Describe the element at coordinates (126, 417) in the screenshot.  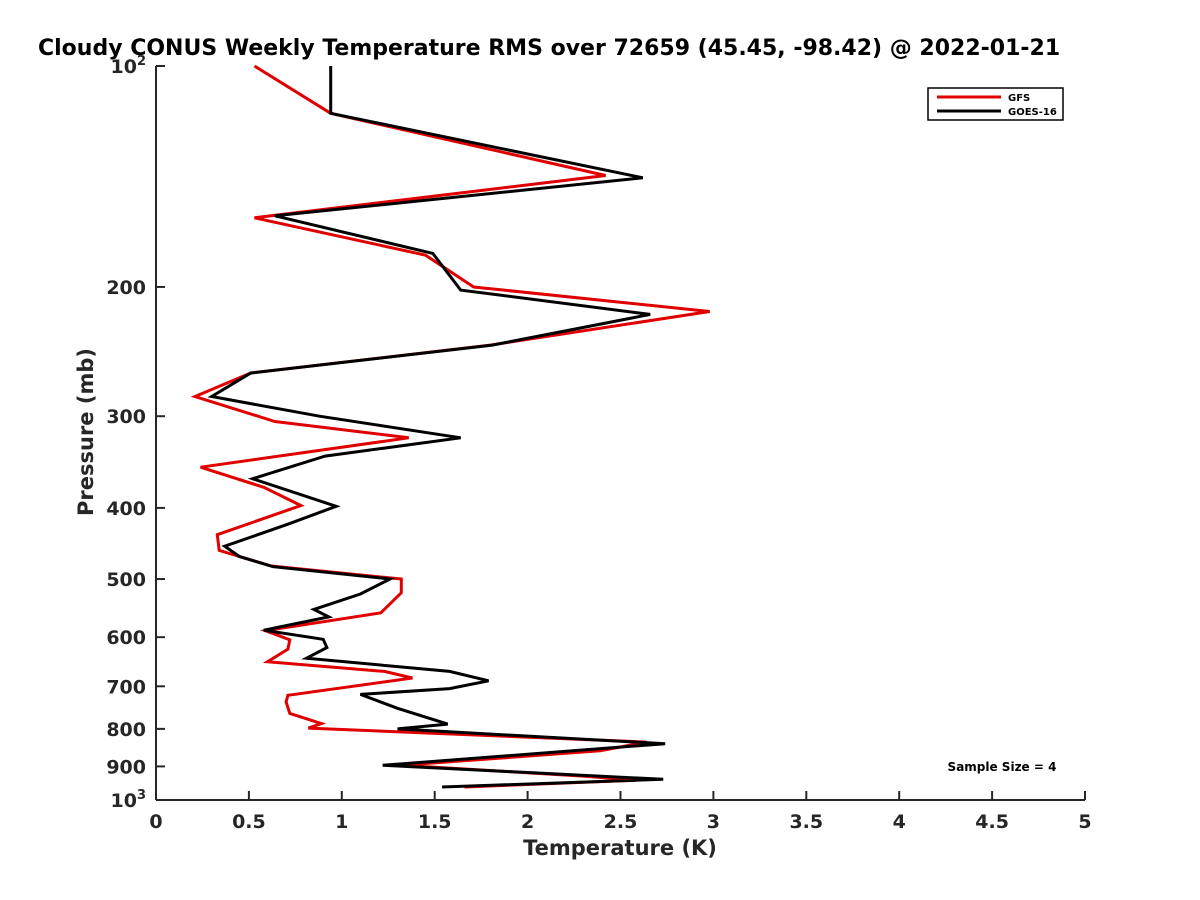
I see `y-tick-label: 300` at that location.